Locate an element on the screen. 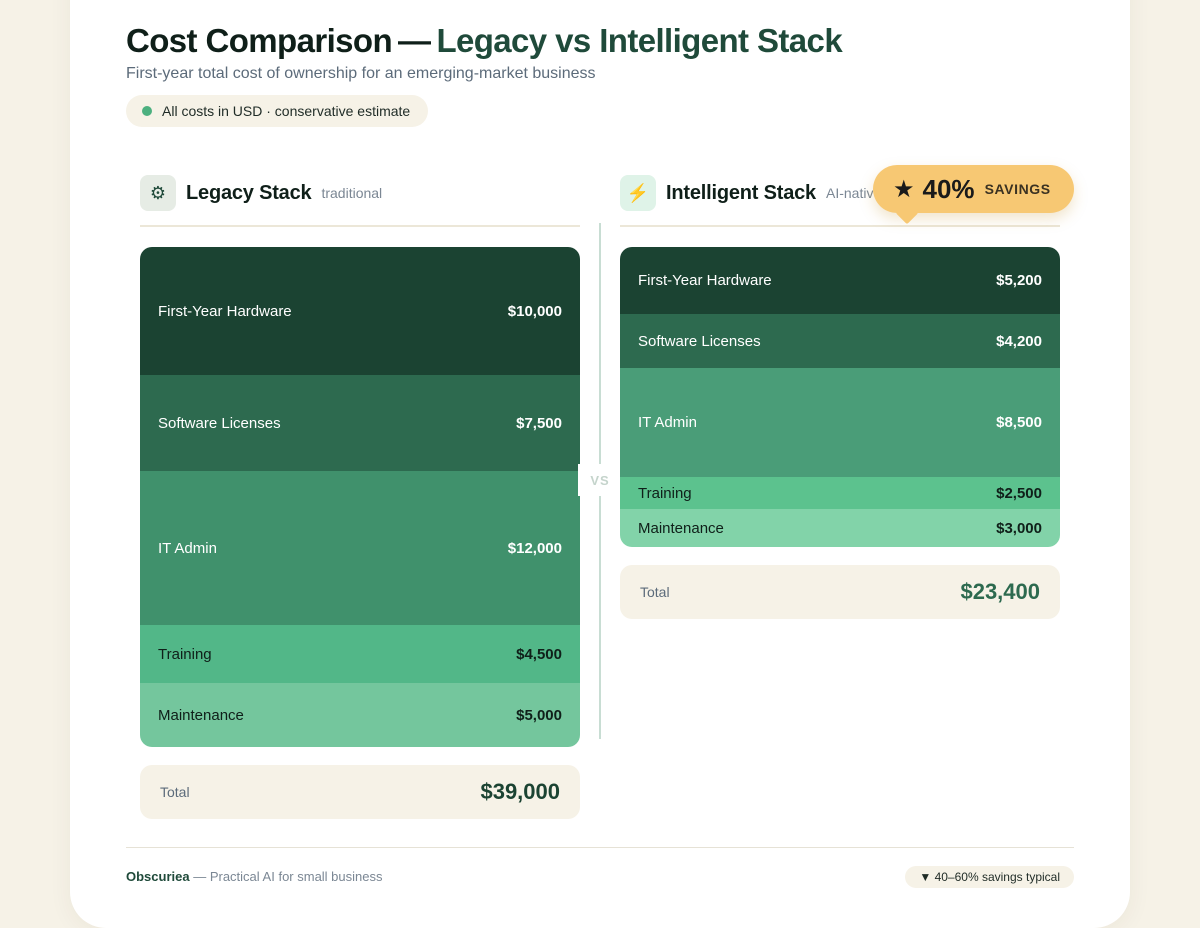  segment-value: $12,000 is located at coordinates (534, 548).